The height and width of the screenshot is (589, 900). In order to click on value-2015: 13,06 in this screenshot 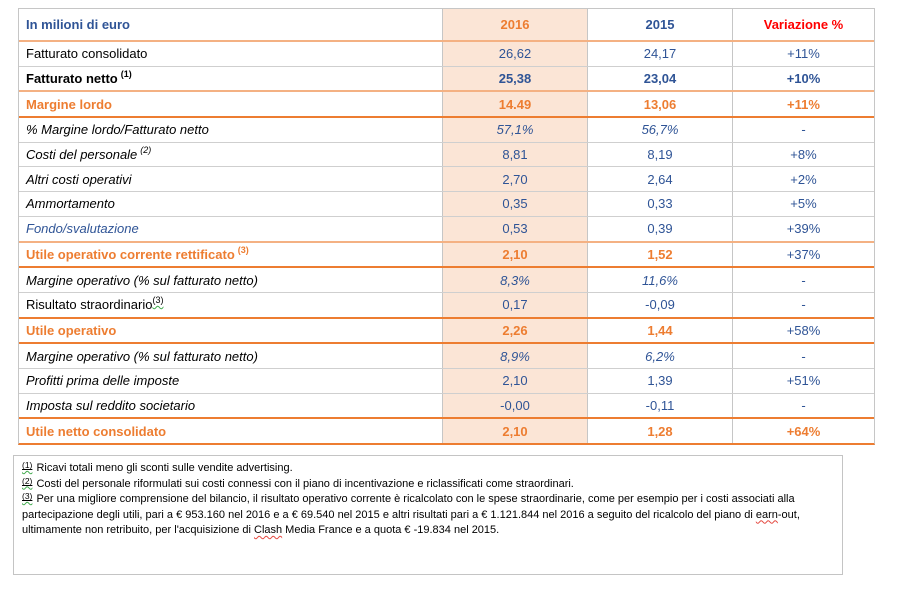, I will do `click(660, 104)`.